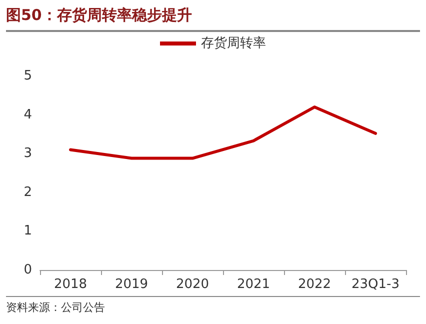 The height and width of the screenshot is (324, 426). Describe the element at coordinates (28, 192) in the screenshot. I see `y-tick-label: 2` at that location.